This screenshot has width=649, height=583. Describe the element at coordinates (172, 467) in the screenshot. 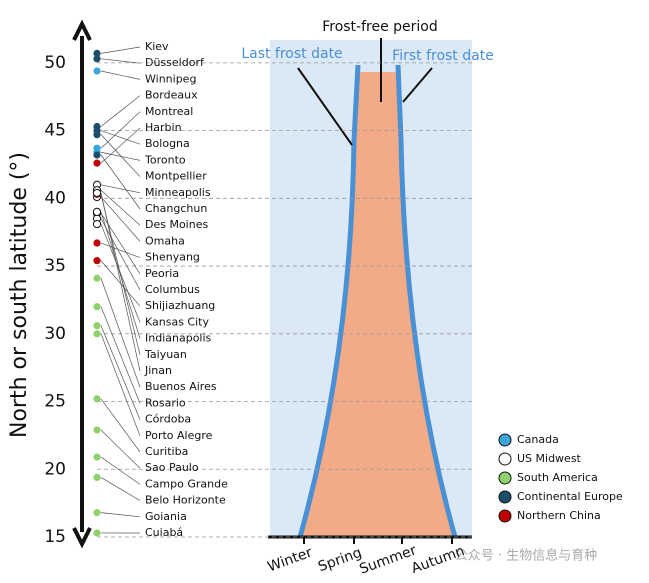

I see `city-label: Sao Paulo` at that location.